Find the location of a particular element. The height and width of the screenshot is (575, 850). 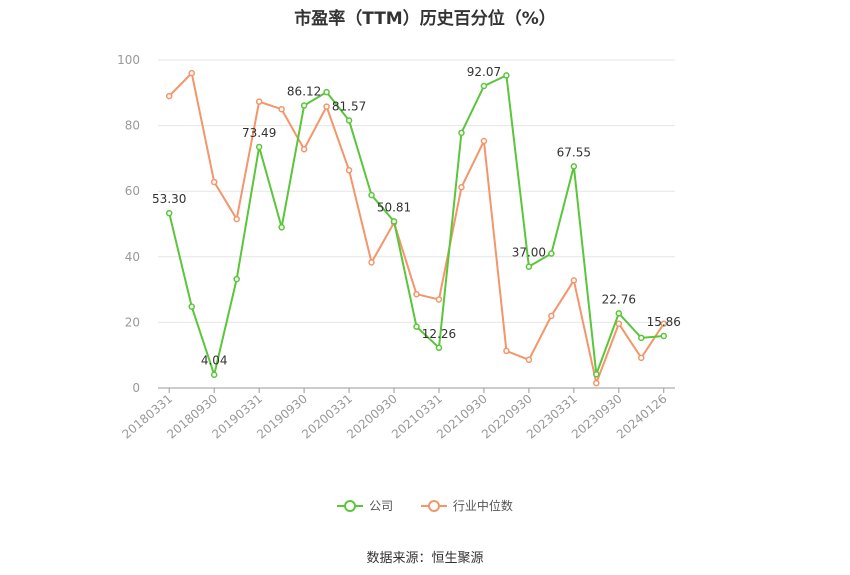

legend-swatch-company-icon is located at coordinates (350, 506).